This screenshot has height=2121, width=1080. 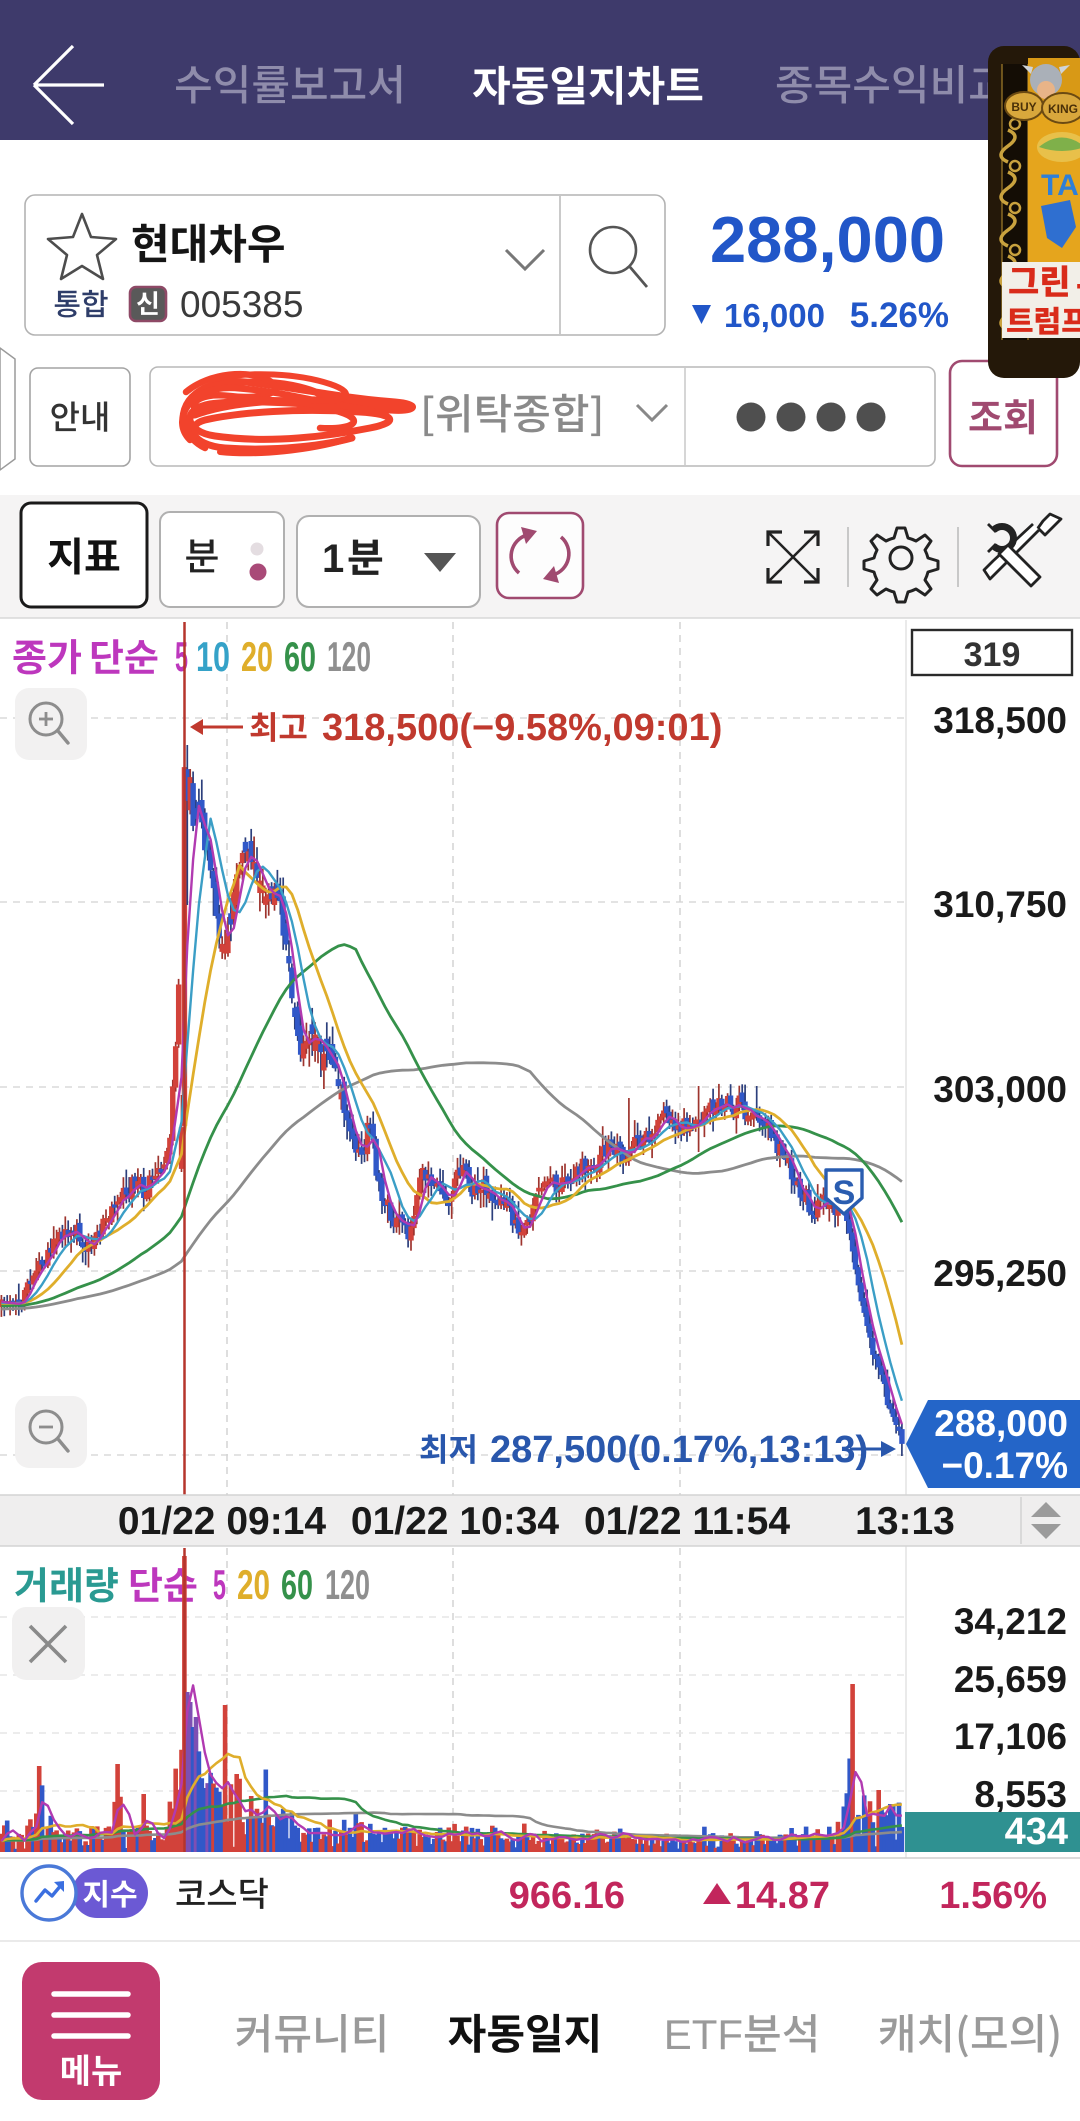 What do you see at coordinates (1000, 1273) in the screenshot?
I see `svg-text: 295,250` at bounding box center [1000, 1273].